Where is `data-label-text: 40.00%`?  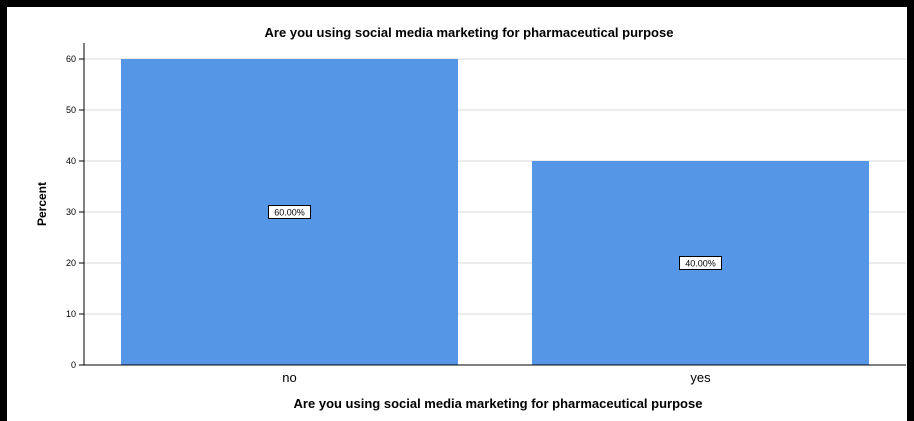 data-label-text: 40.00% is located at coordinates (700, 264).